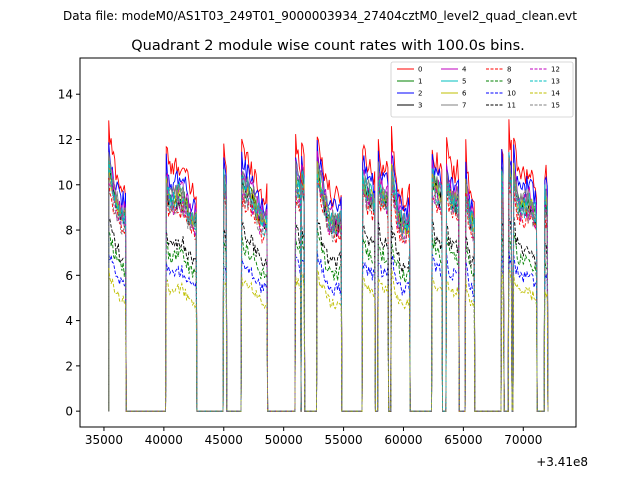  Describe the element at coordinates (464, 94) in the screenshot. I see `legend-label-6: 6` at that location.